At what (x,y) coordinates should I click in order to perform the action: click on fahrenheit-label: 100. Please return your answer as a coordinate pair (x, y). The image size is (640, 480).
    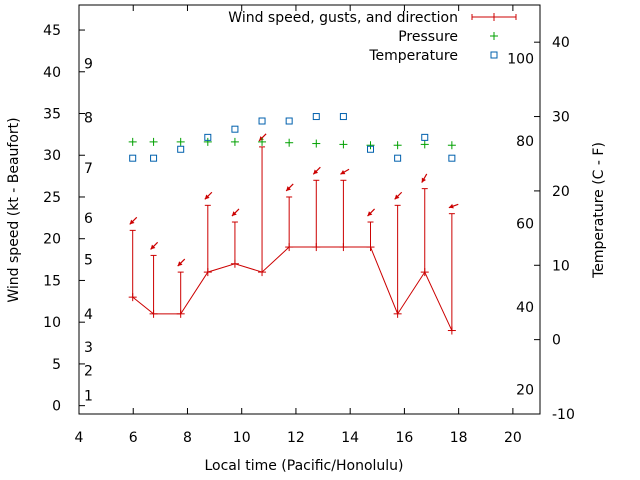
    Looking at the image, I should click on (520, 60).